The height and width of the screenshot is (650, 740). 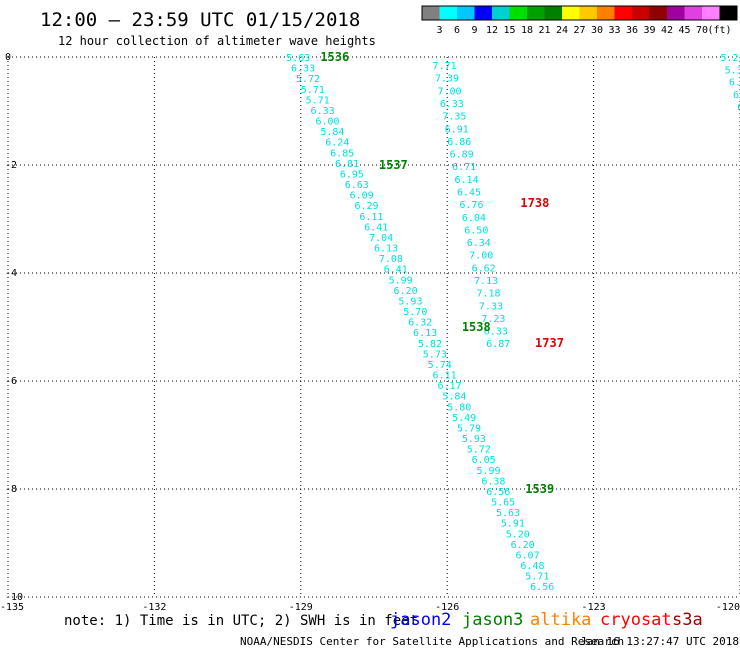 What do you see at coordinates (484, 460) in the screenshot?
I see `wave-height-value: 6.05` at bounding box center [484, 460].